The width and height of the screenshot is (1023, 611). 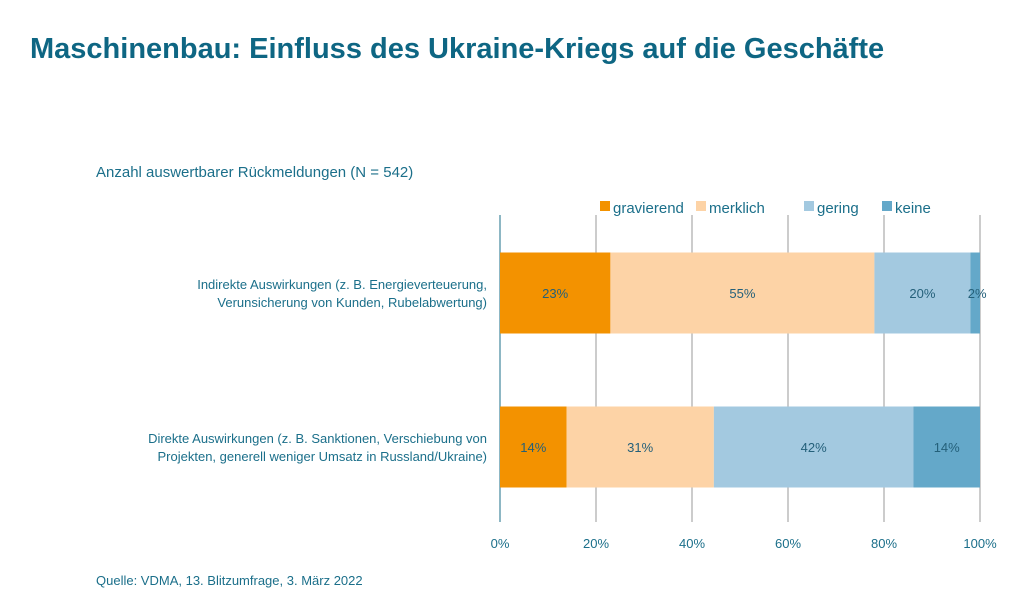 I want to click on data-label: 23%, so click(x=555, y=293).